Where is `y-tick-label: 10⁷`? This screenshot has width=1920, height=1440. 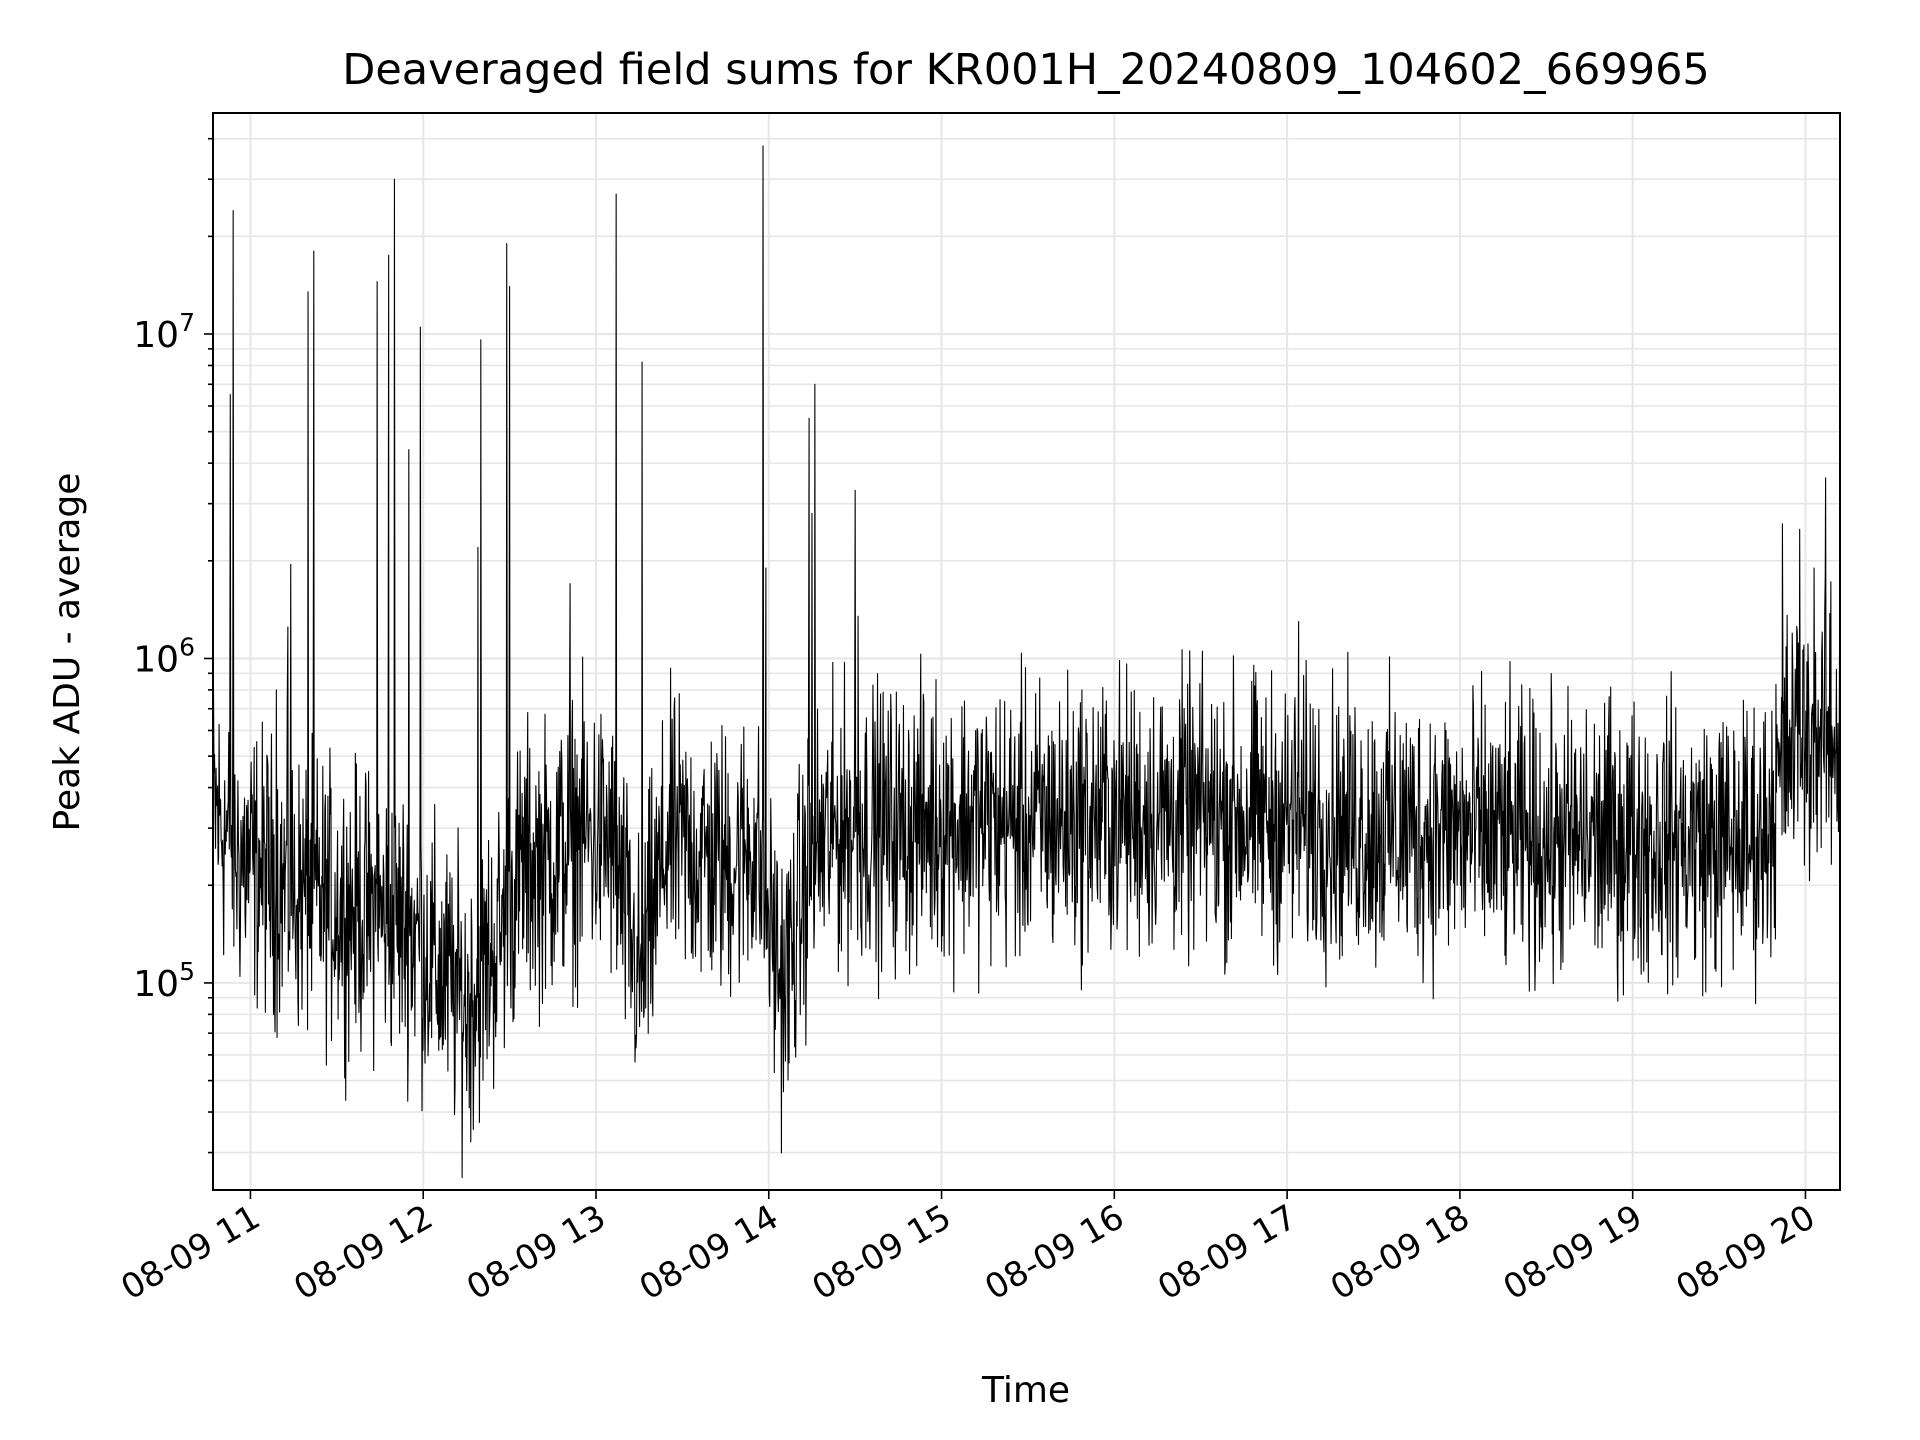 y-tick-label: 10⁷ is located at coordinates (164, 332).